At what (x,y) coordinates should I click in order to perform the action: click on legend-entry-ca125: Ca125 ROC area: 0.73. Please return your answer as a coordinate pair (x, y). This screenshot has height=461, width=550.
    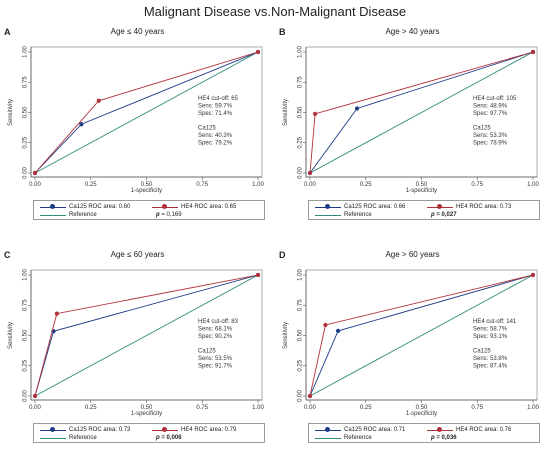
    Looking at the image, I should click on (85, 430).